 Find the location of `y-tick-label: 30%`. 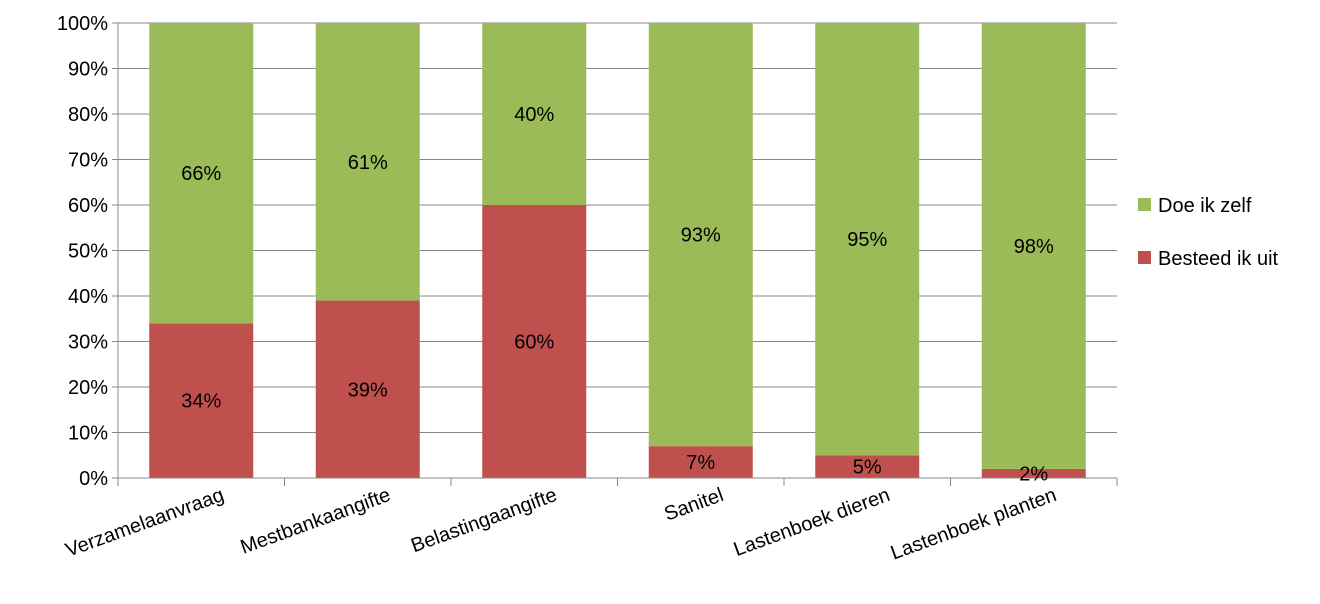

y-tick-label: 30% is located at coordinates (88, 343).